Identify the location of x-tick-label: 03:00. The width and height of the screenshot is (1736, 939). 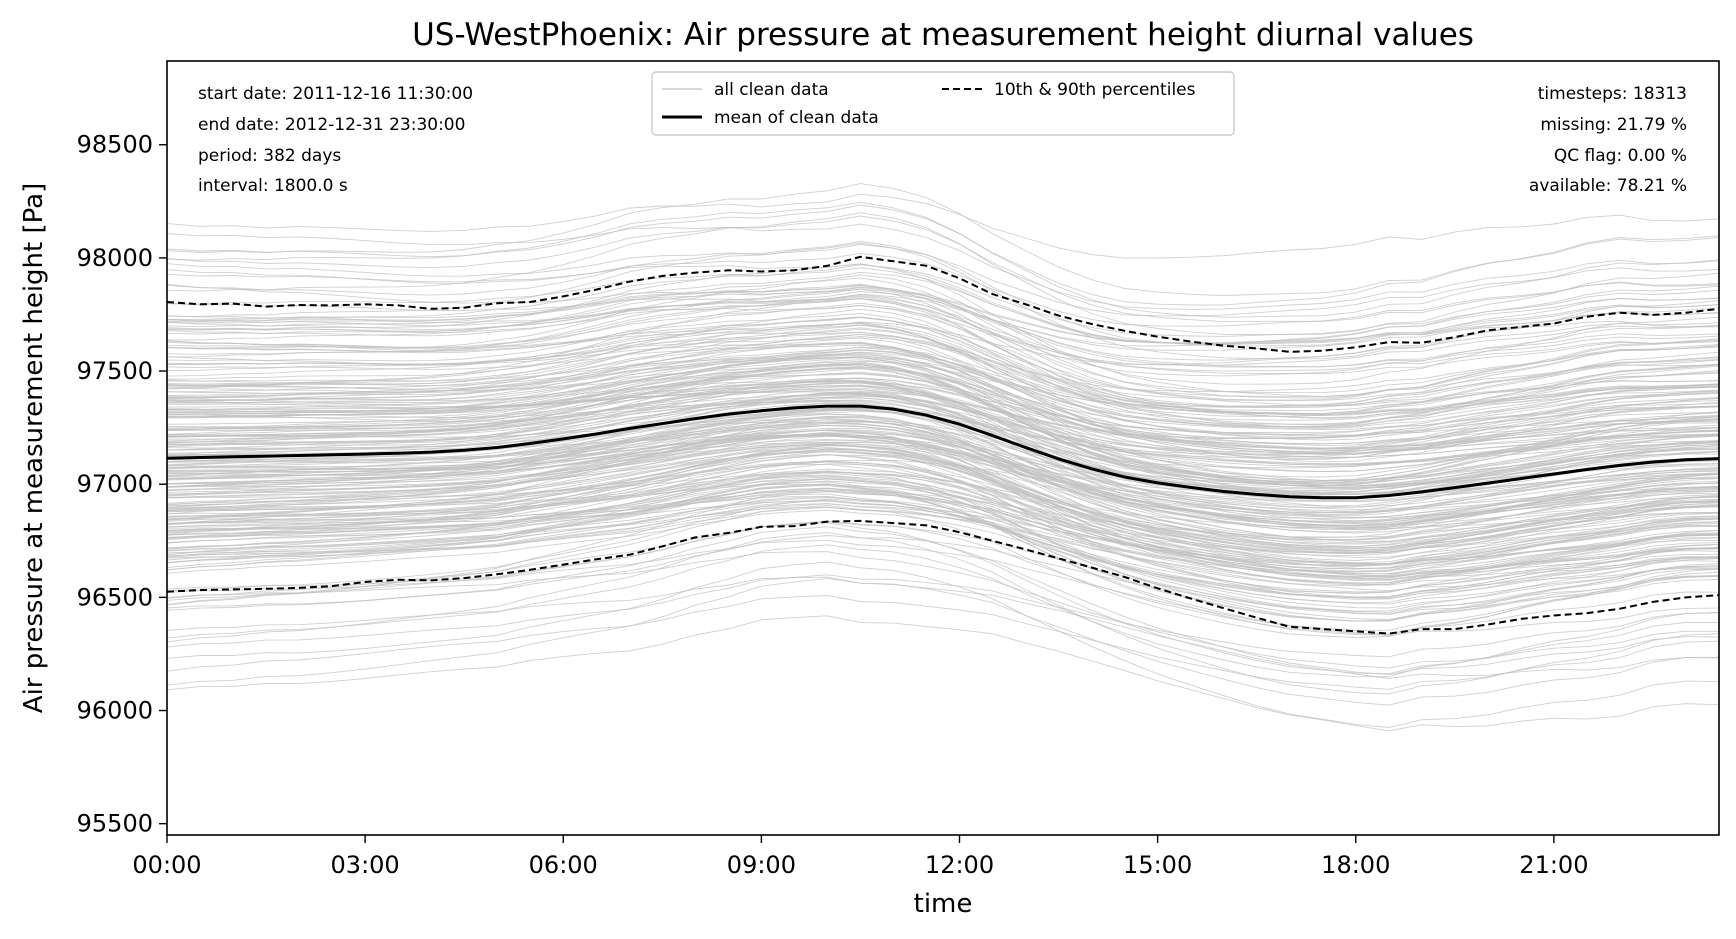
(365, 865).